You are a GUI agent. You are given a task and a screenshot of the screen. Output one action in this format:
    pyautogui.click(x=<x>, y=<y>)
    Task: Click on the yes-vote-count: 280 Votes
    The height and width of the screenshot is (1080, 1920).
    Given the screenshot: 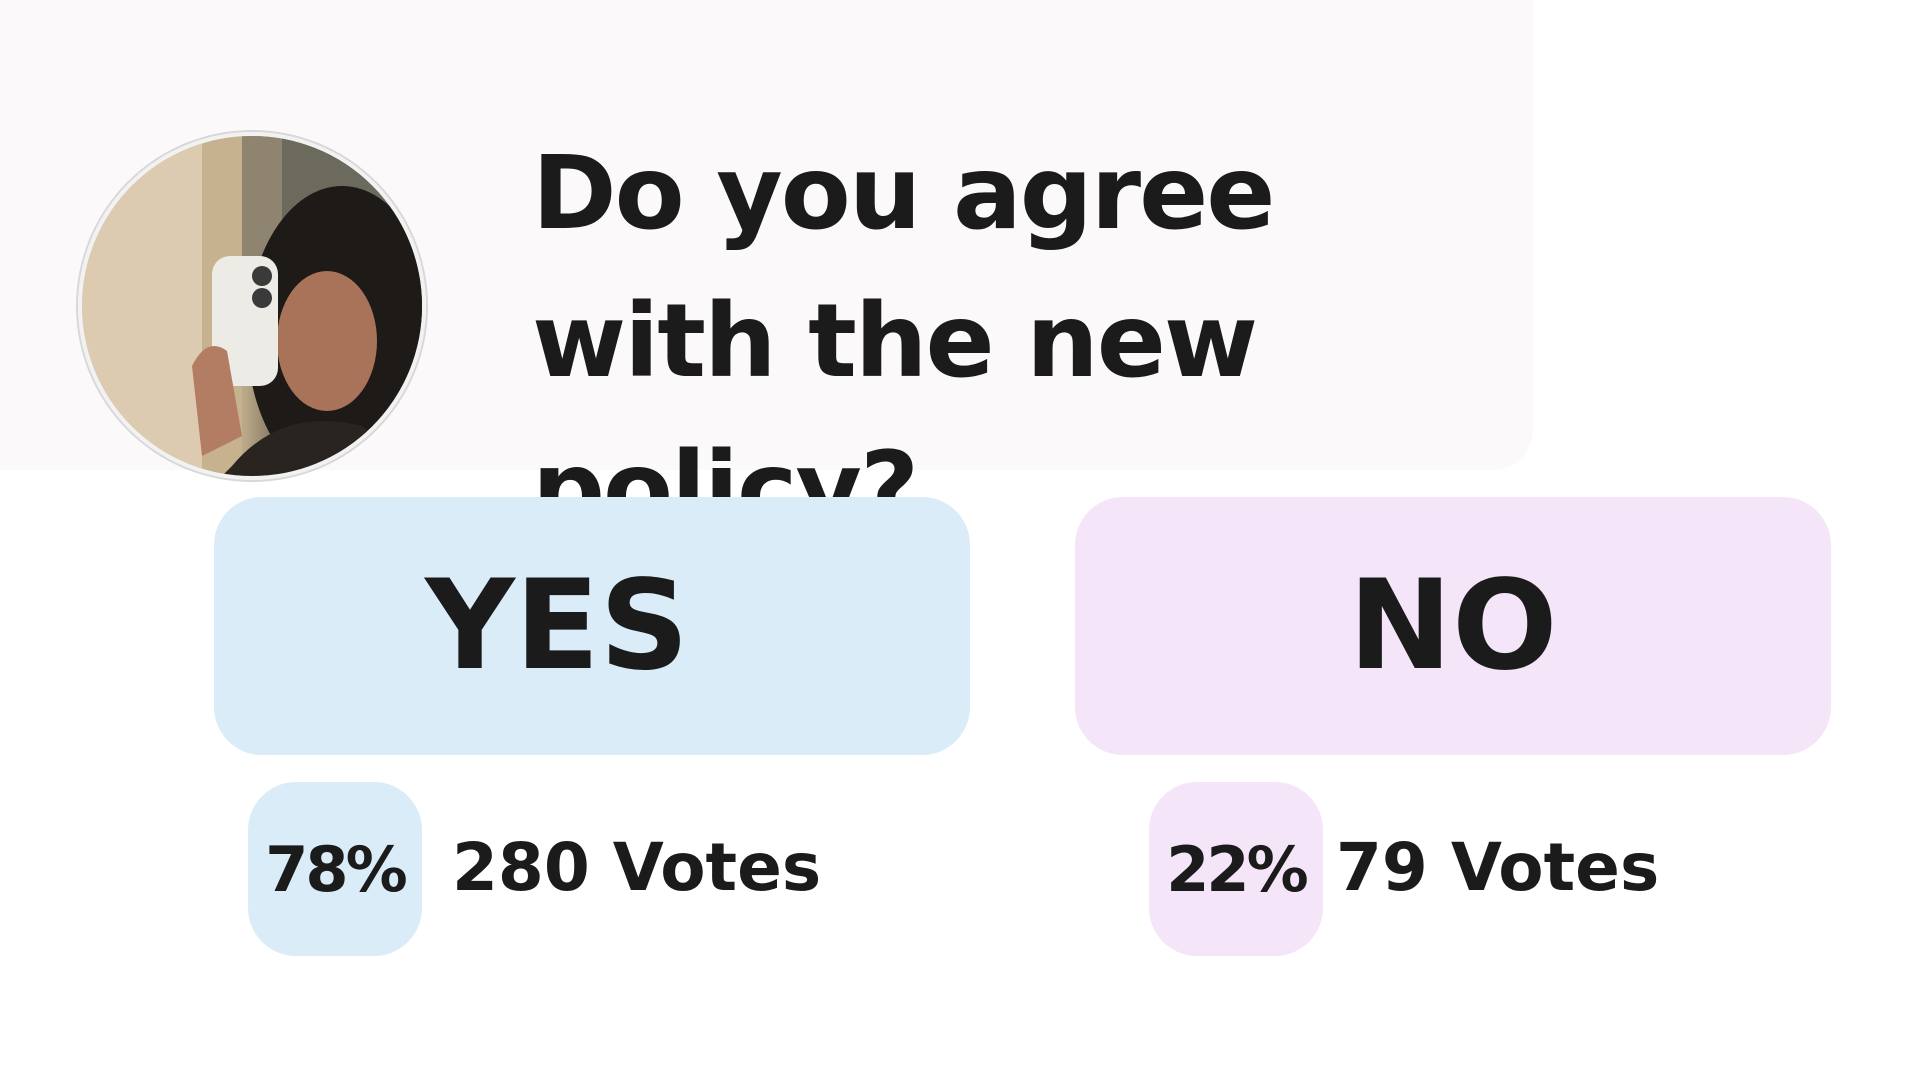 What is the action you would take?
    pyautogui.click(x=637, y=867)
    